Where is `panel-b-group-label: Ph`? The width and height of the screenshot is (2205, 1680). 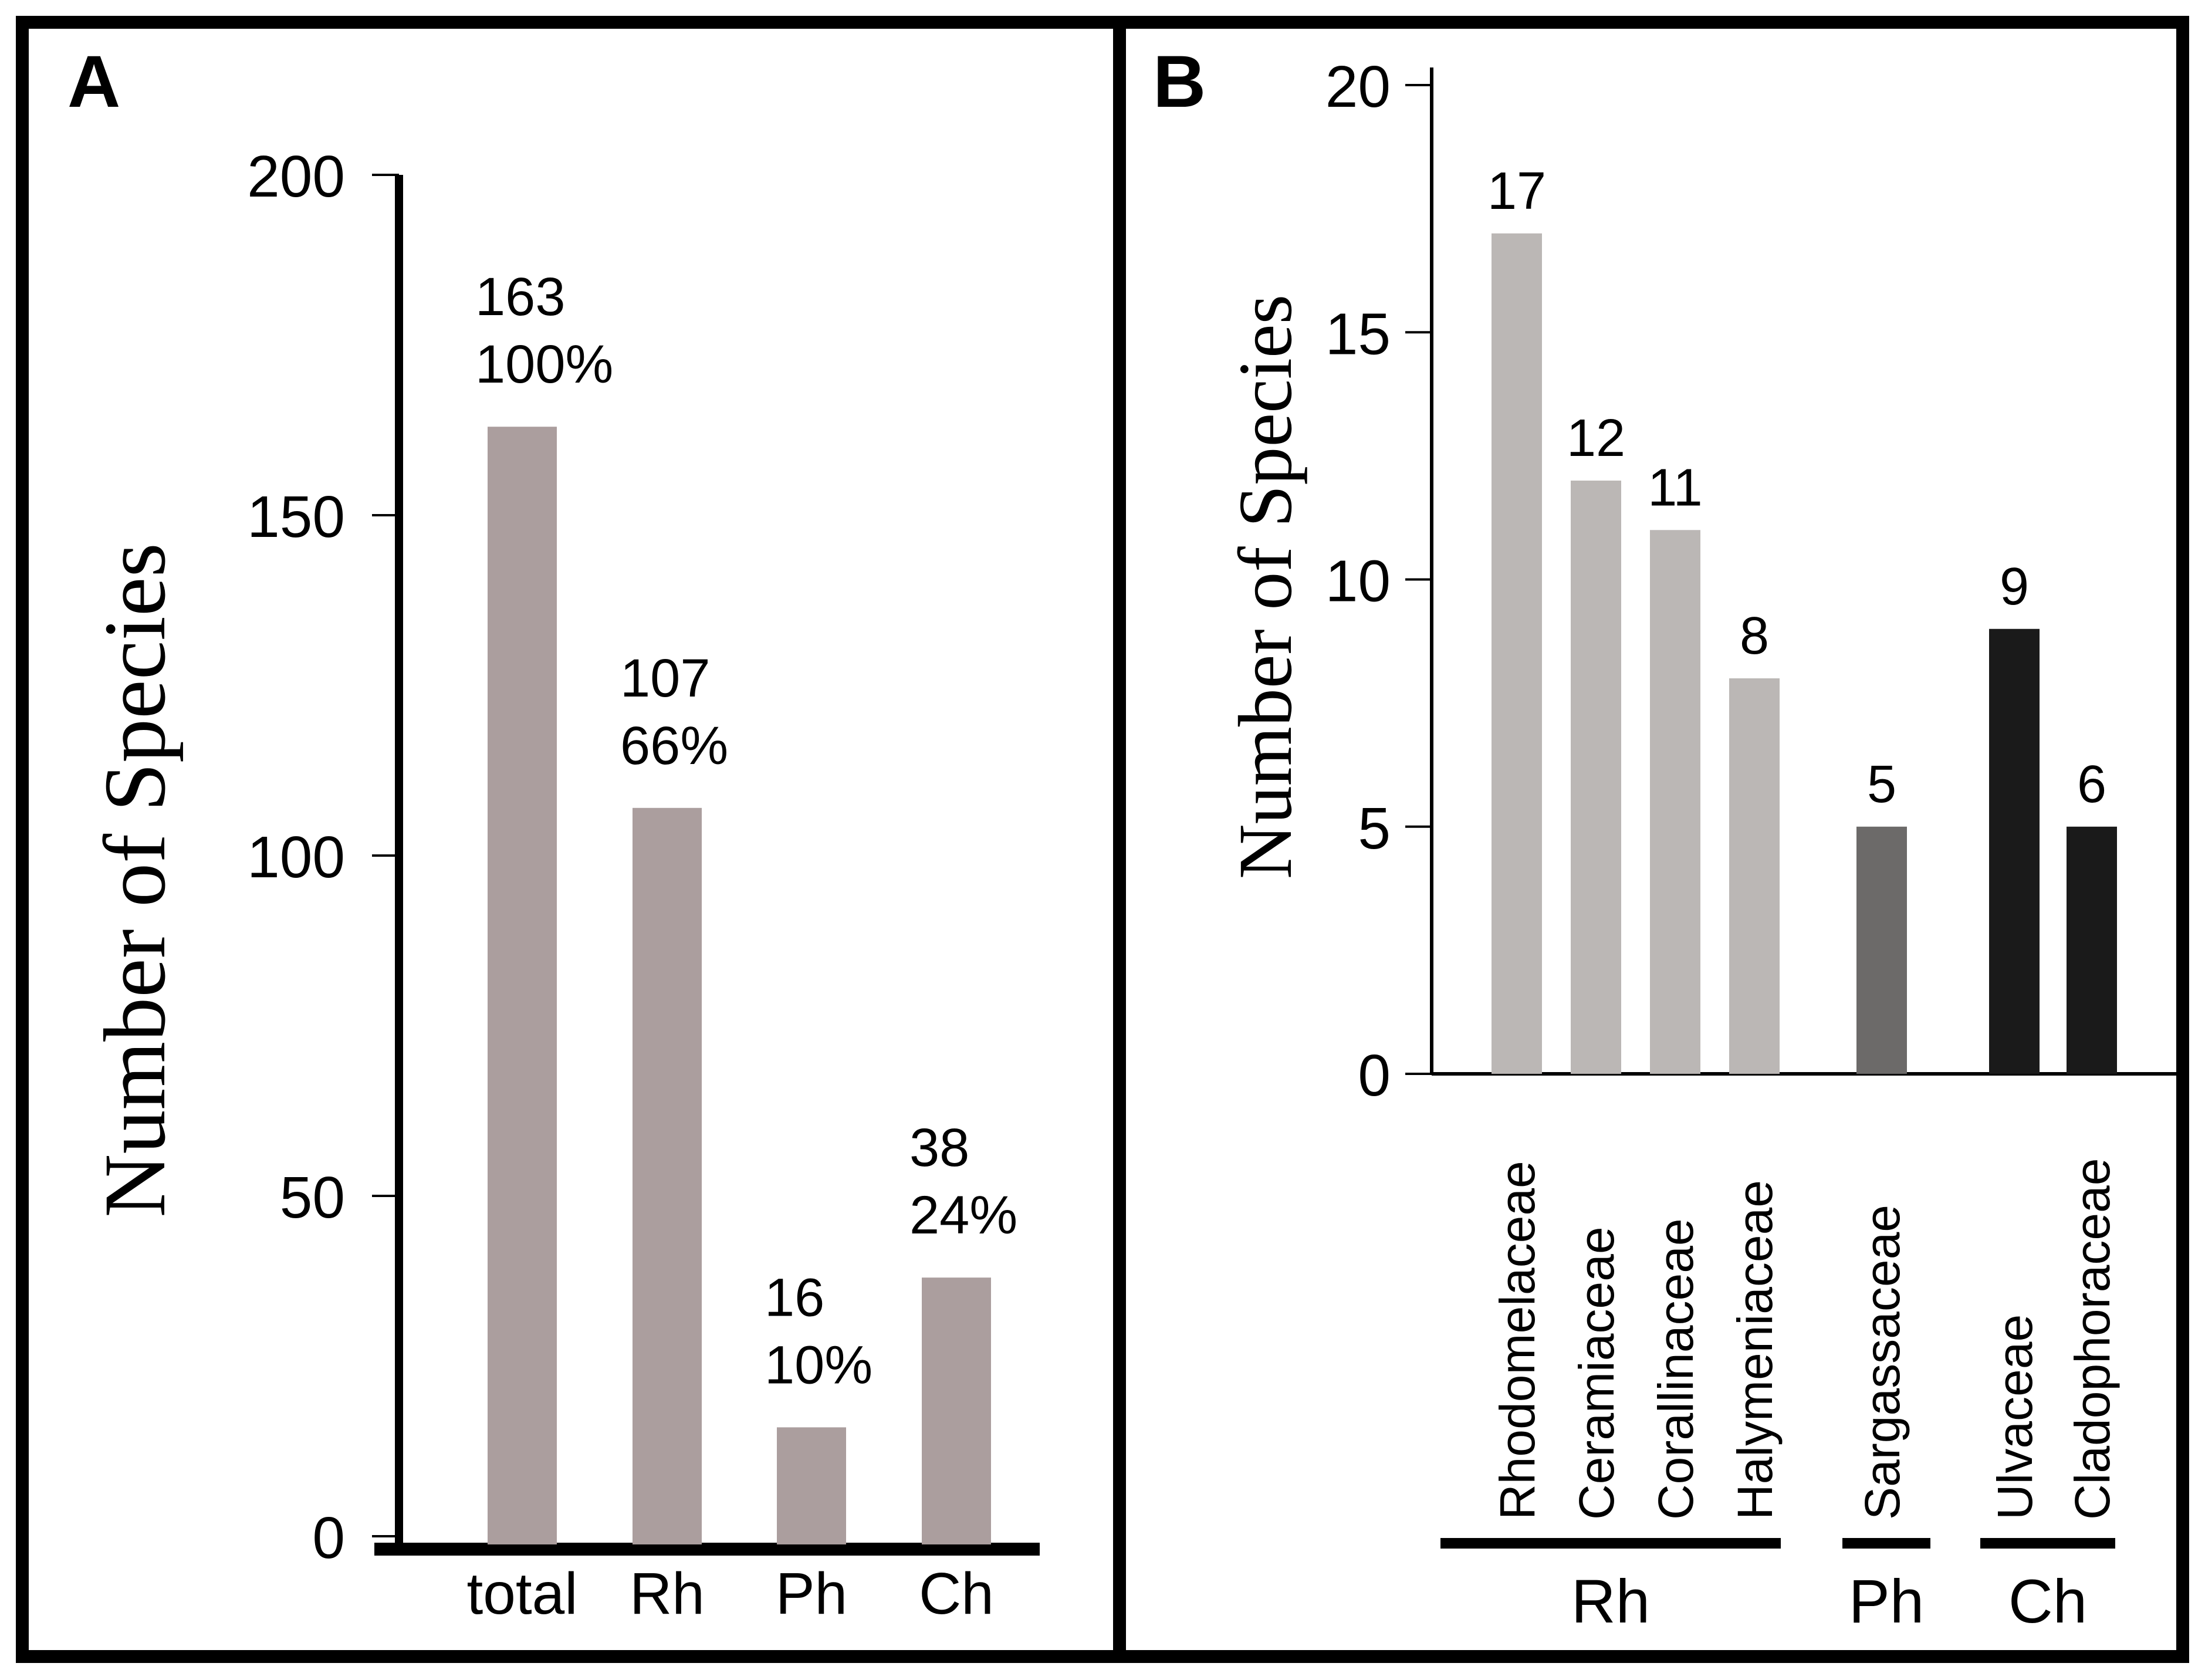
panel-b-group-label: Ph is located at coordinates (1886, 1601).